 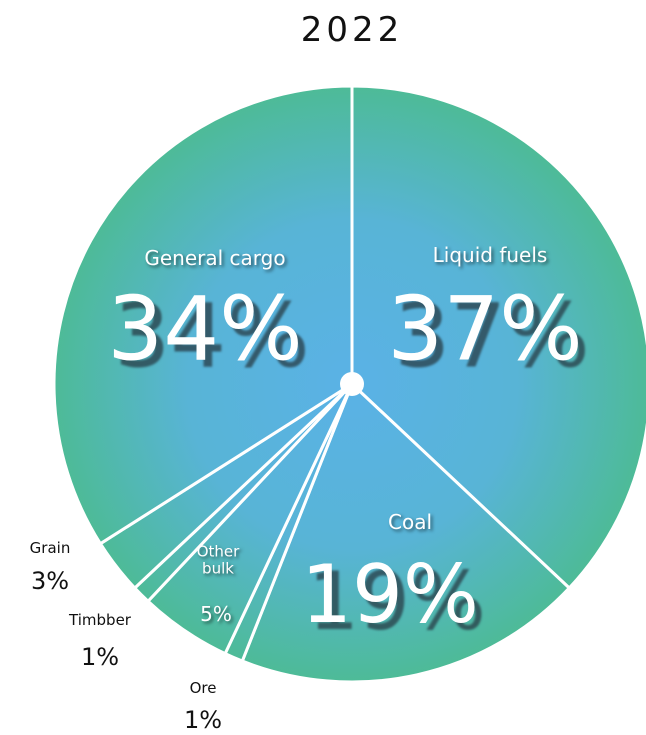 I want to click on pie-center, so click(x=352, y=384).